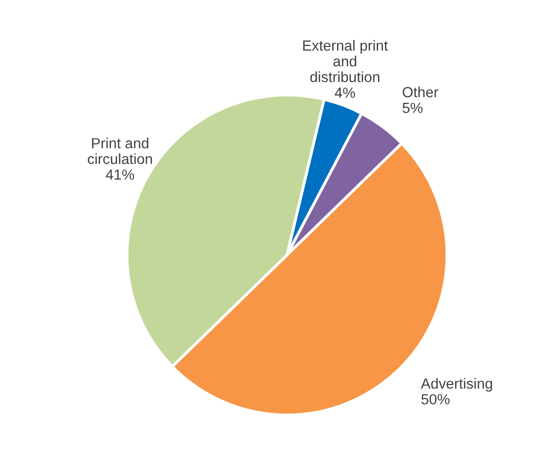 Image resolution: width=544 pixels, height=455 pixels. I want to click on data-label: 4%, so click(345, 93).